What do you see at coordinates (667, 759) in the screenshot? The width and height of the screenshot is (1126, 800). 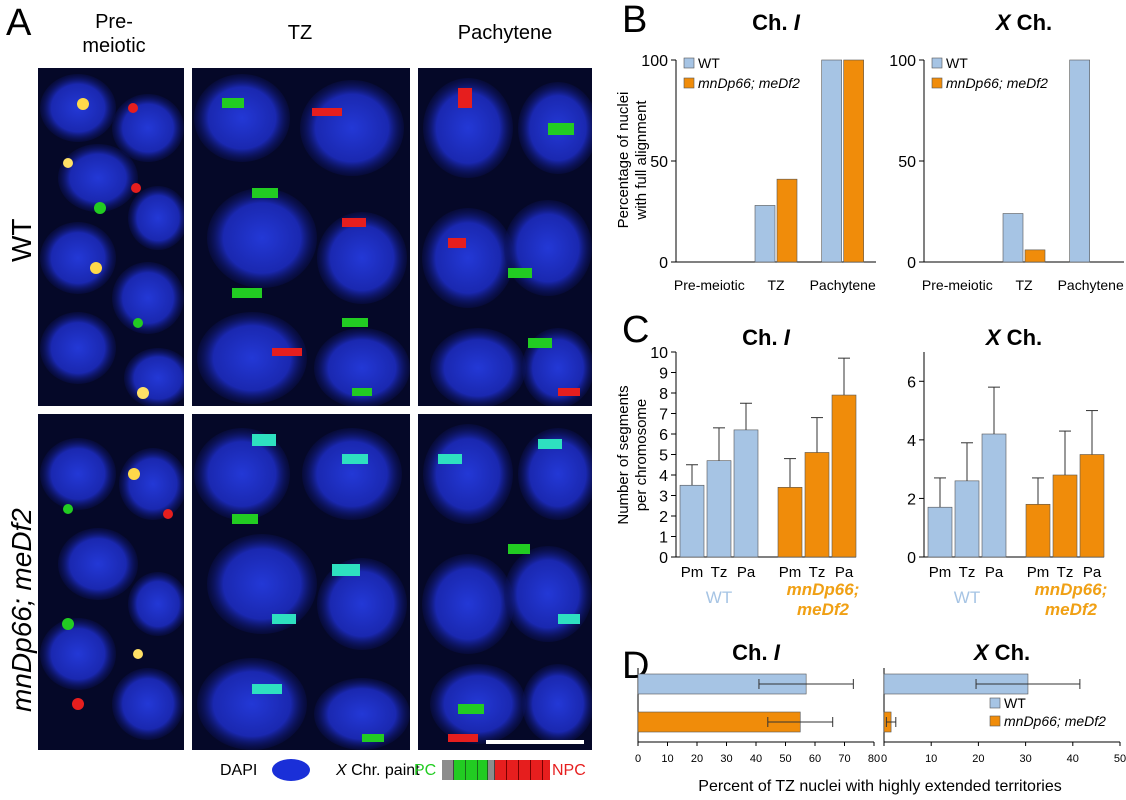 I see `d-xtick-label-0-10: 10` at bounding box center [667, 759].